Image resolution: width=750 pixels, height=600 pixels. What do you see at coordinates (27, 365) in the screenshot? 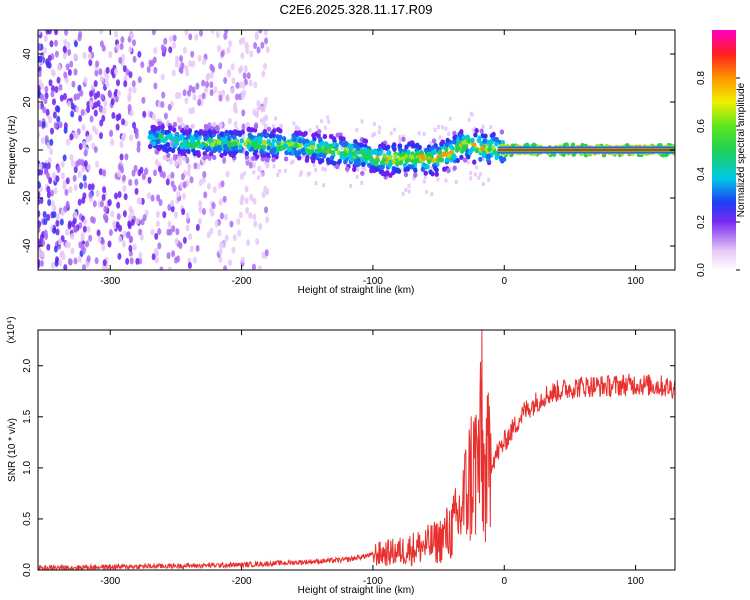
I see `snr-y-tick-label: 2.0` at bounding box center [27, 365].